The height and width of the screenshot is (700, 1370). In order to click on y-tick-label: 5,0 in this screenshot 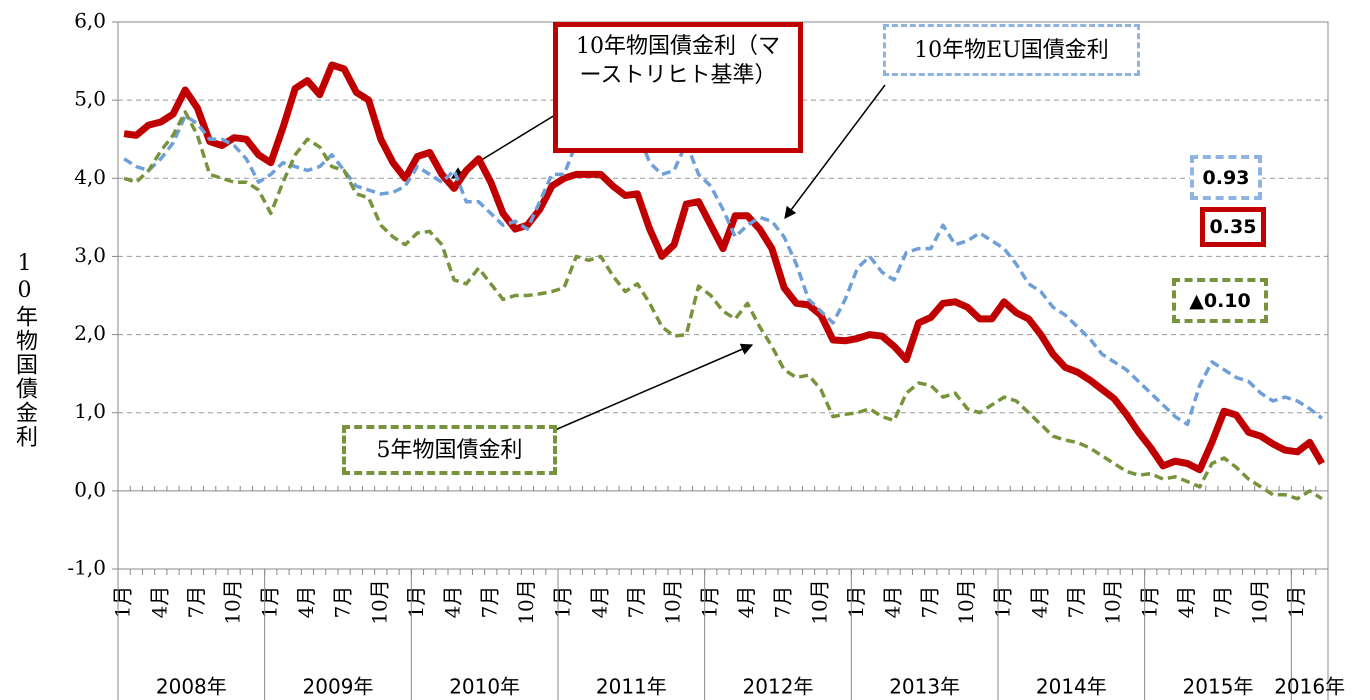, I will do `click(90, 99)`.